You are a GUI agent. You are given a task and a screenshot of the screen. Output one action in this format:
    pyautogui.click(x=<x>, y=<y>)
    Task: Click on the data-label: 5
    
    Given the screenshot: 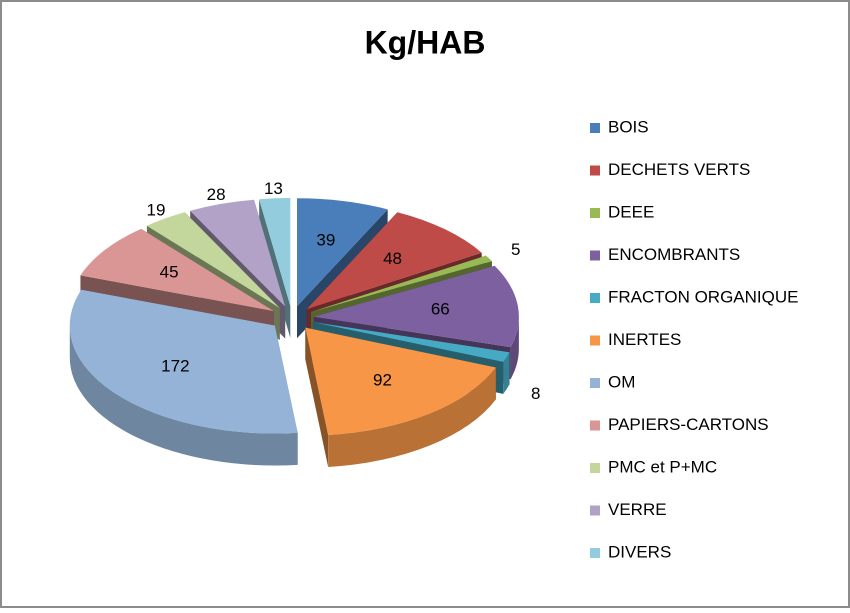 What is the action you would take?
    pyautogui.click(x=515, y=249)
    